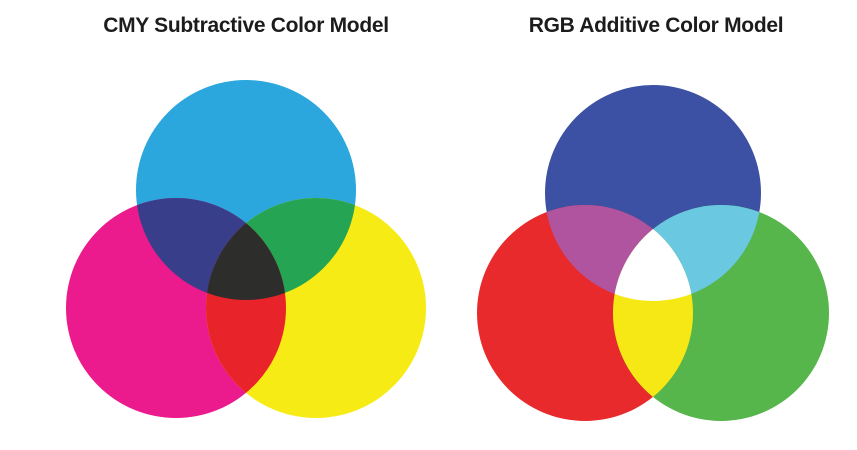  Describe the element at coordinates (246, 25) in the screenshot. I see `cmy-diagram-title: CMY Subtractive Color Model` at that location.